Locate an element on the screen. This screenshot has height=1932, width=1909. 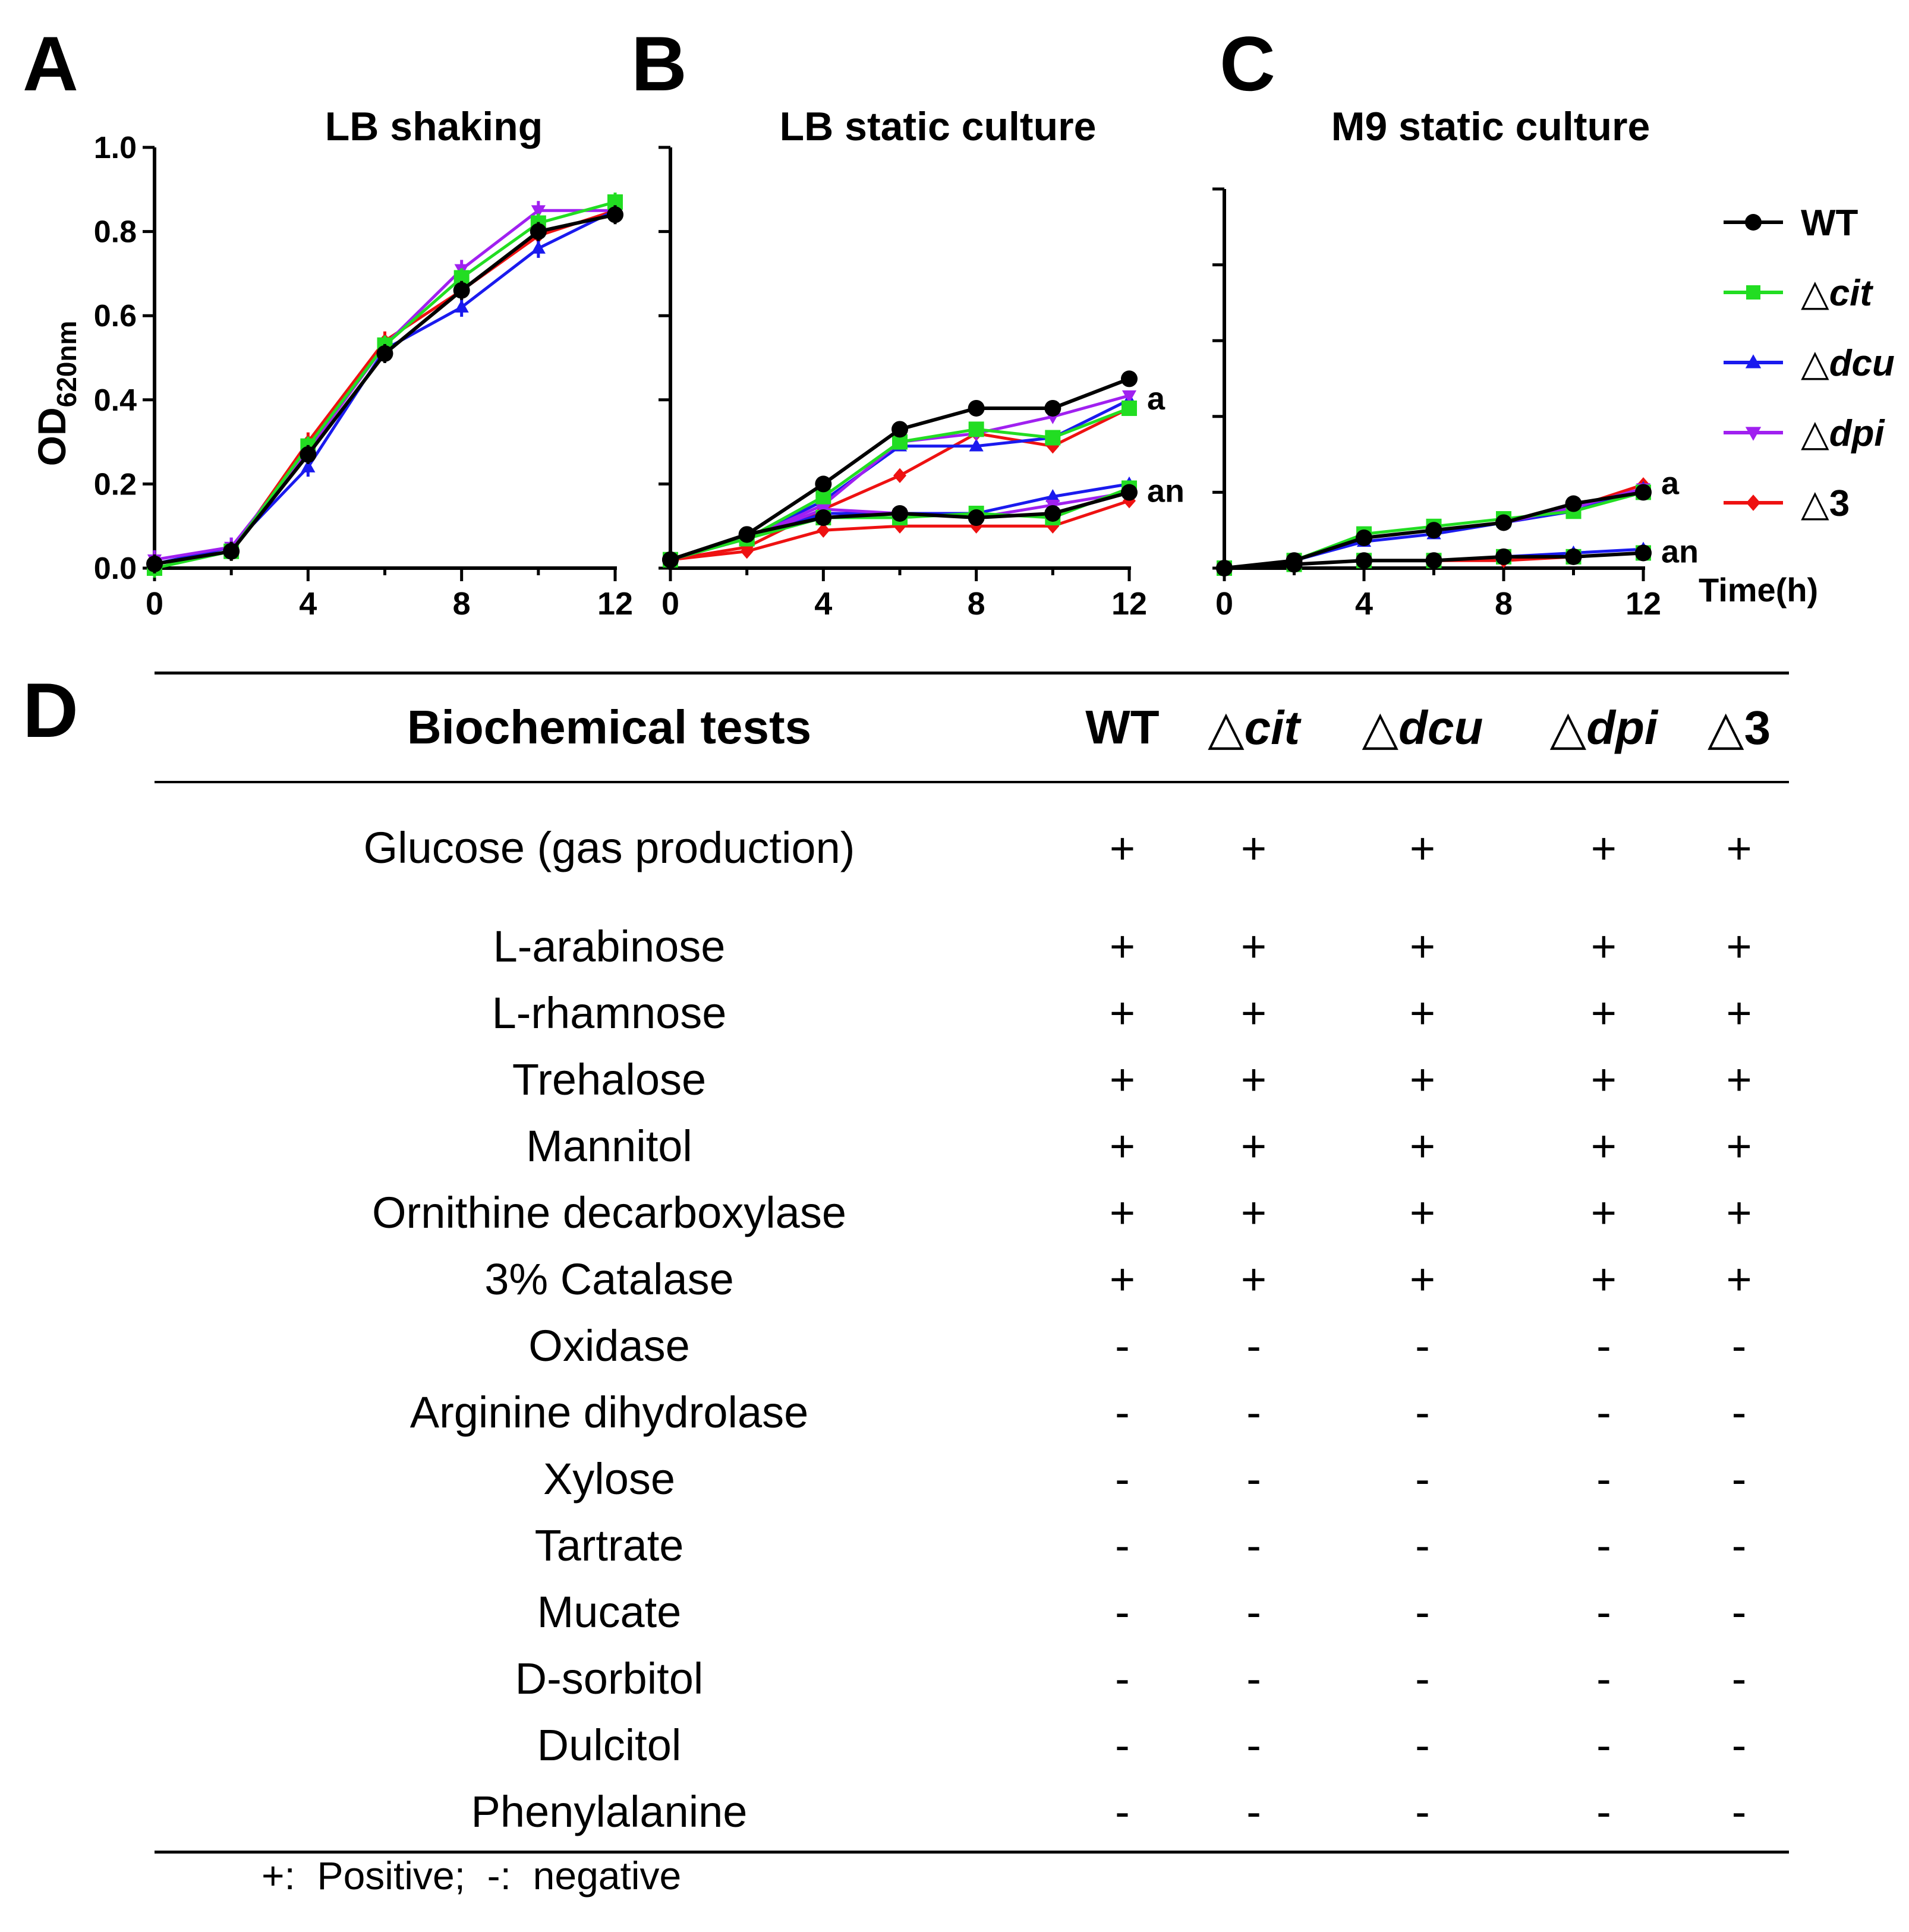
panel-a-x-tick-label: 8 is located at coordinates (462, 604).